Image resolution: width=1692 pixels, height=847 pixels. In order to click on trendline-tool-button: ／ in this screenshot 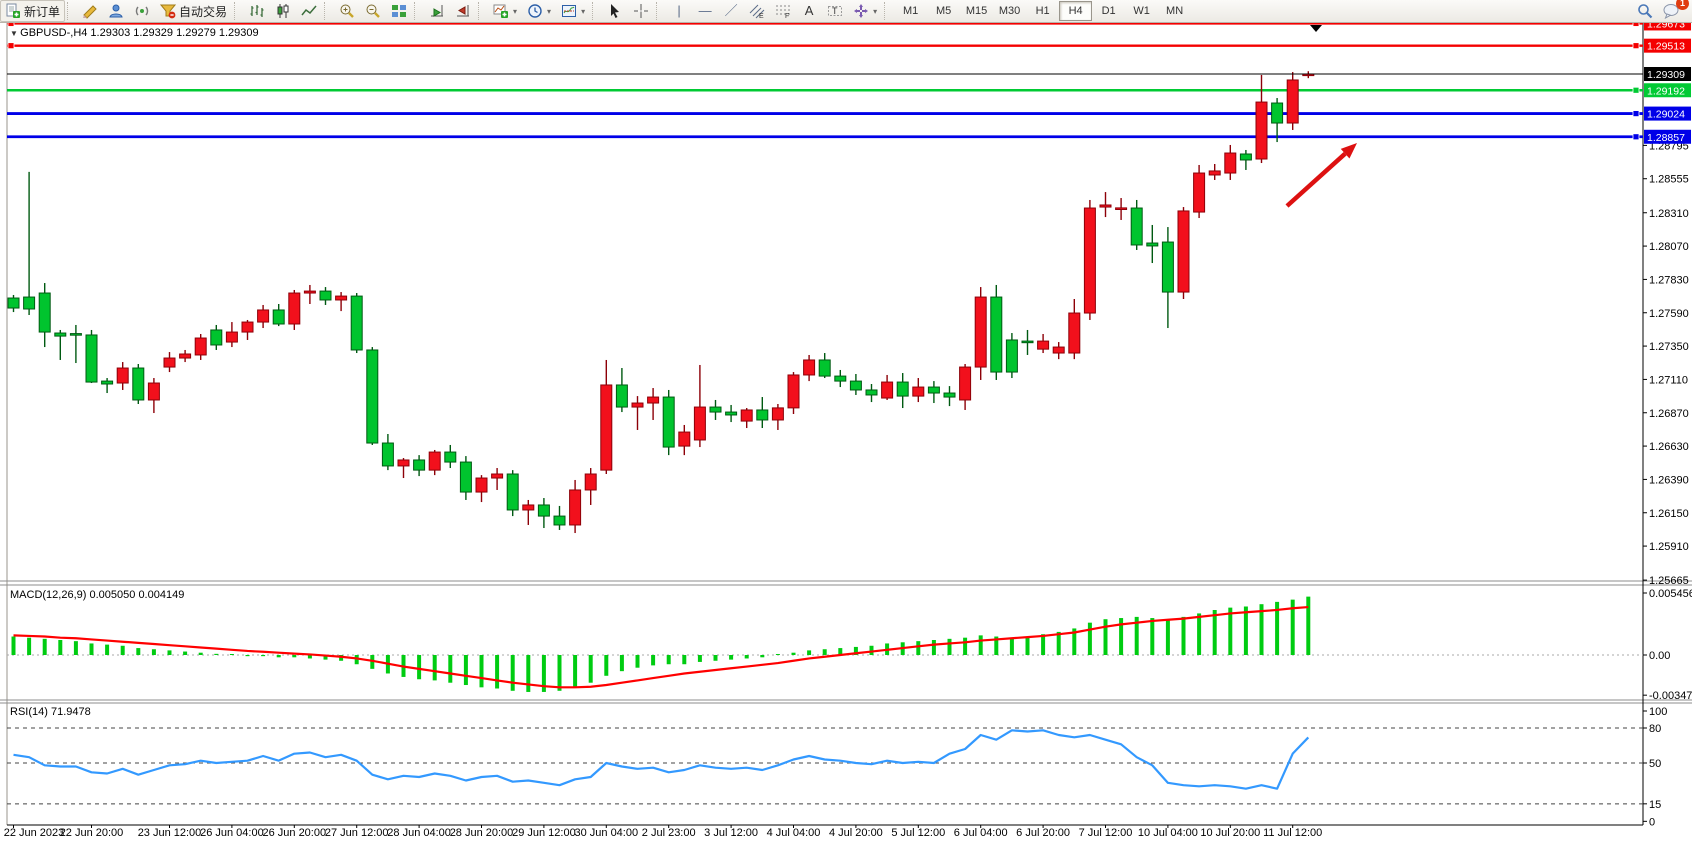, I will do `click(731, 11)`.